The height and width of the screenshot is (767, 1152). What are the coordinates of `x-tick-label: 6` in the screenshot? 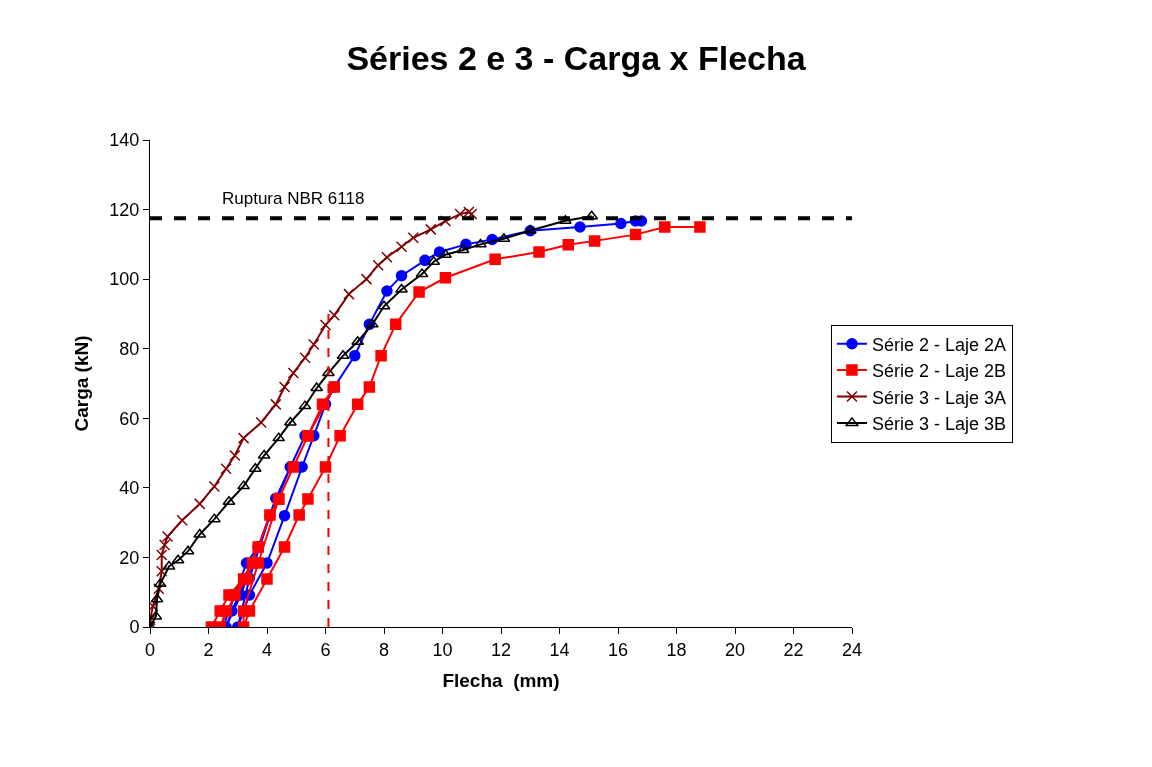 It's located at (325, 649).